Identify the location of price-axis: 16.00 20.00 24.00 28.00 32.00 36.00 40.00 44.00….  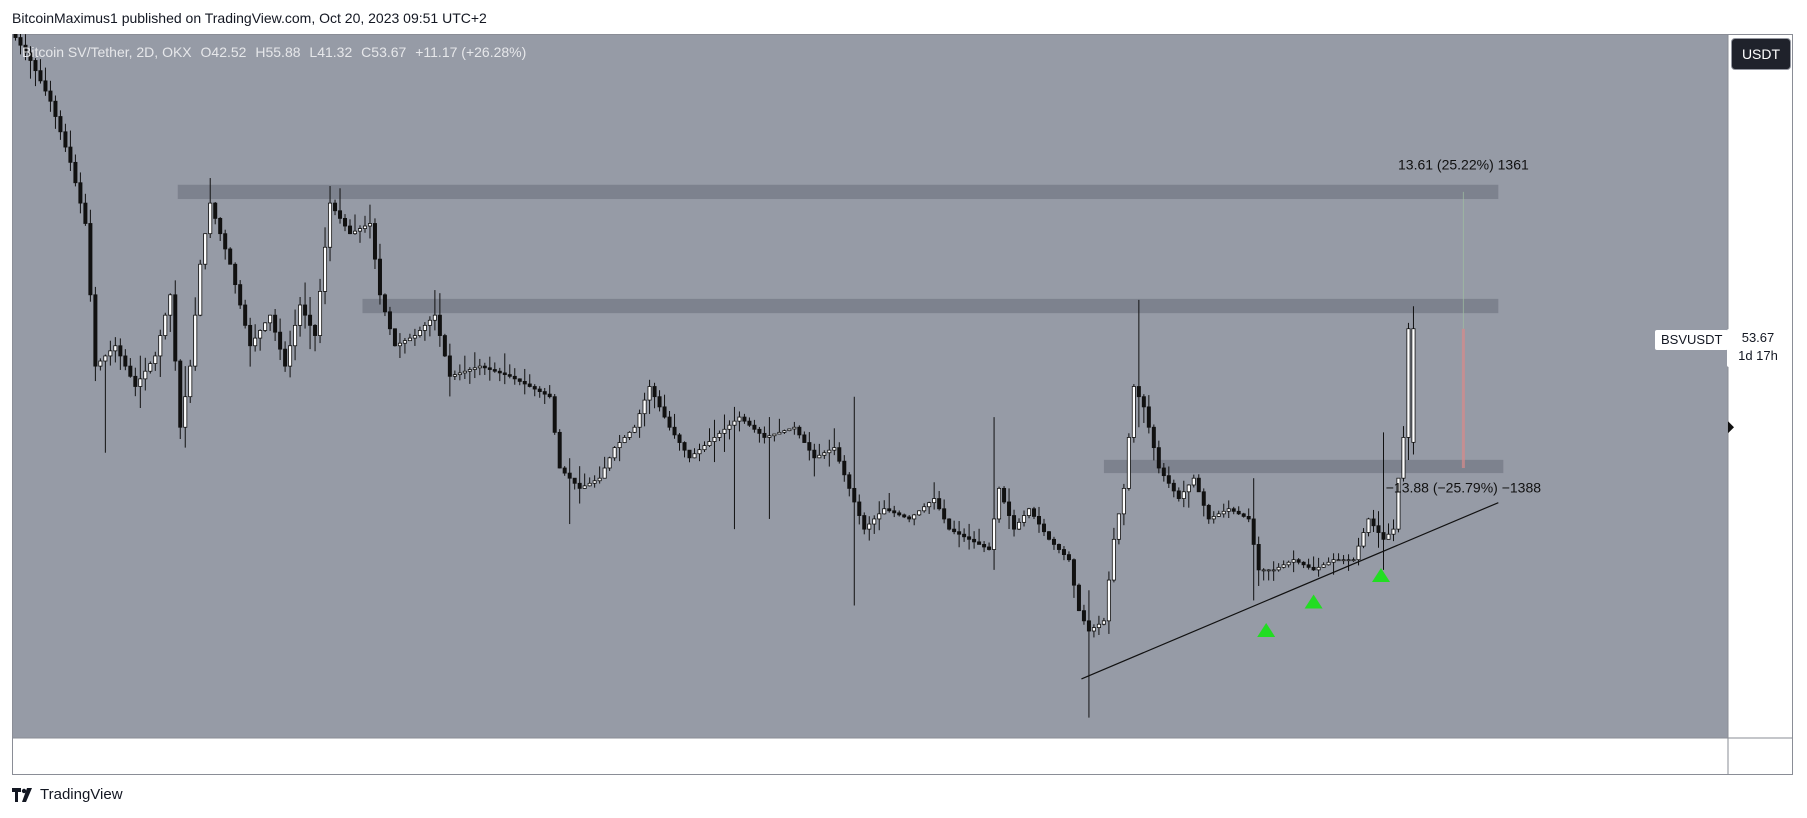
(1752, 387).